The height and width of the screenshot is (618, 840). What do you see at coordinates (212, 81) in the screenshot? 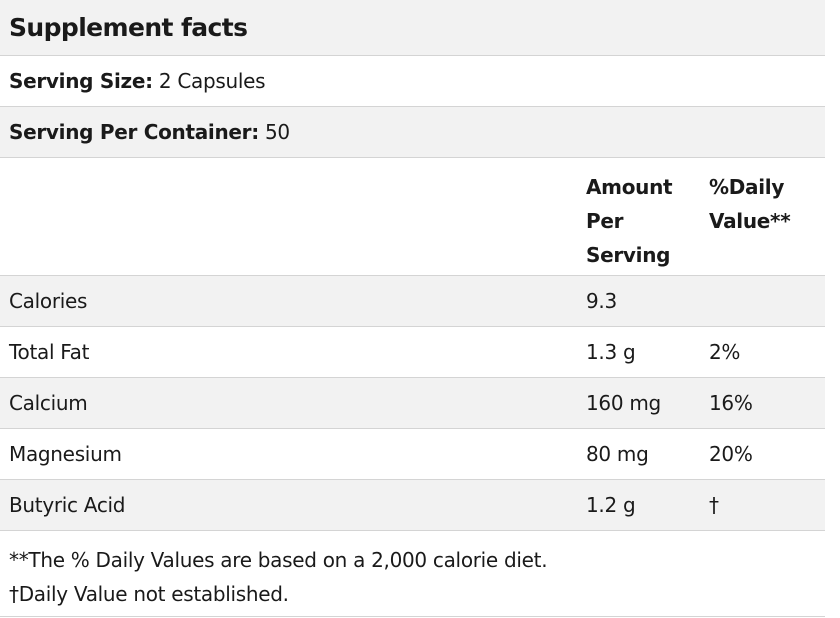
I see `serving-size-value: 2 Capsules` at bounding box center [212, 81].